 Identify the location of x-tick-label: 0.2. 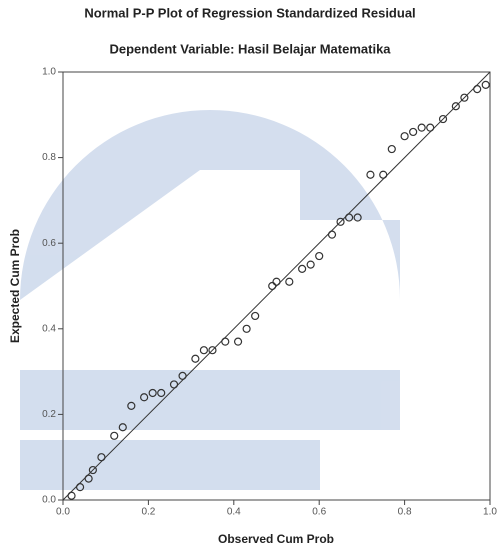
(148, 512).